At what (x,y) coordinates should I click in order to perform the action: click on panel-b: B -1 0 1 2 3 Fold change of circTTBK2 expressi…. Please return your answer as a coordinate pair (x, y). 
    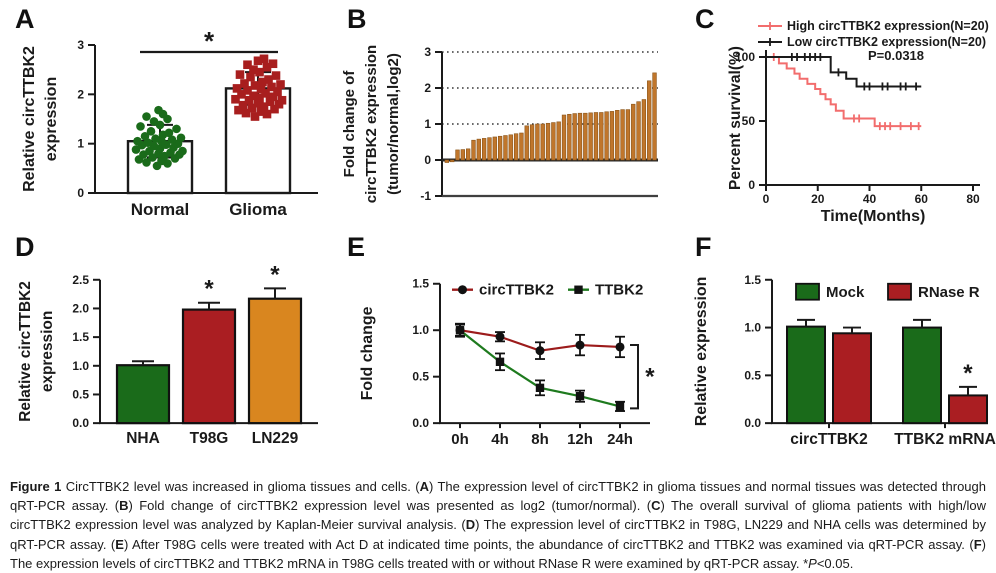
    Looking at the image, I should click on (498, 114).